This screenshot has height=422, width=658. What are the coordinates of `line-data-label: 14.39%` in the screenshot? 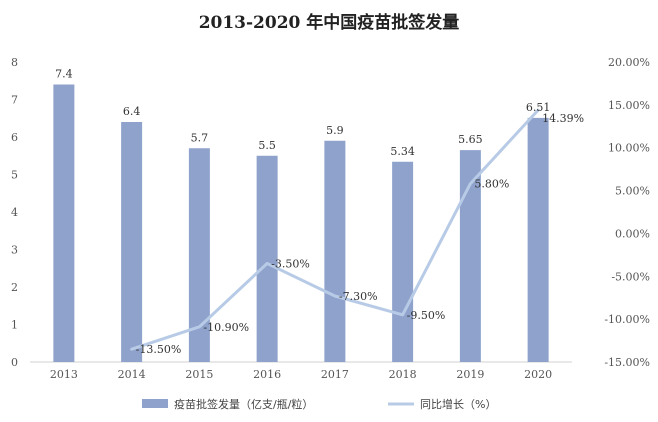 It's located at (563, 118).